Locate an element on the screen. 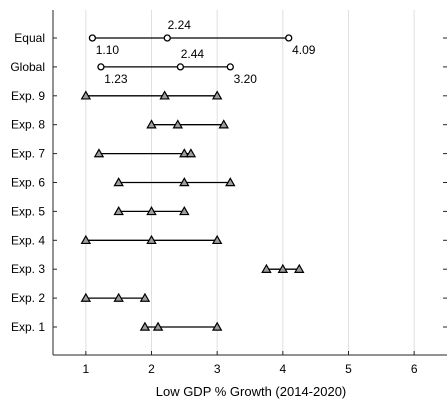 The height and width of the screenshot is (402, 447). x-axis-title: Low GDP % Growth (2014-2020) is located at coordinates (251, 391).